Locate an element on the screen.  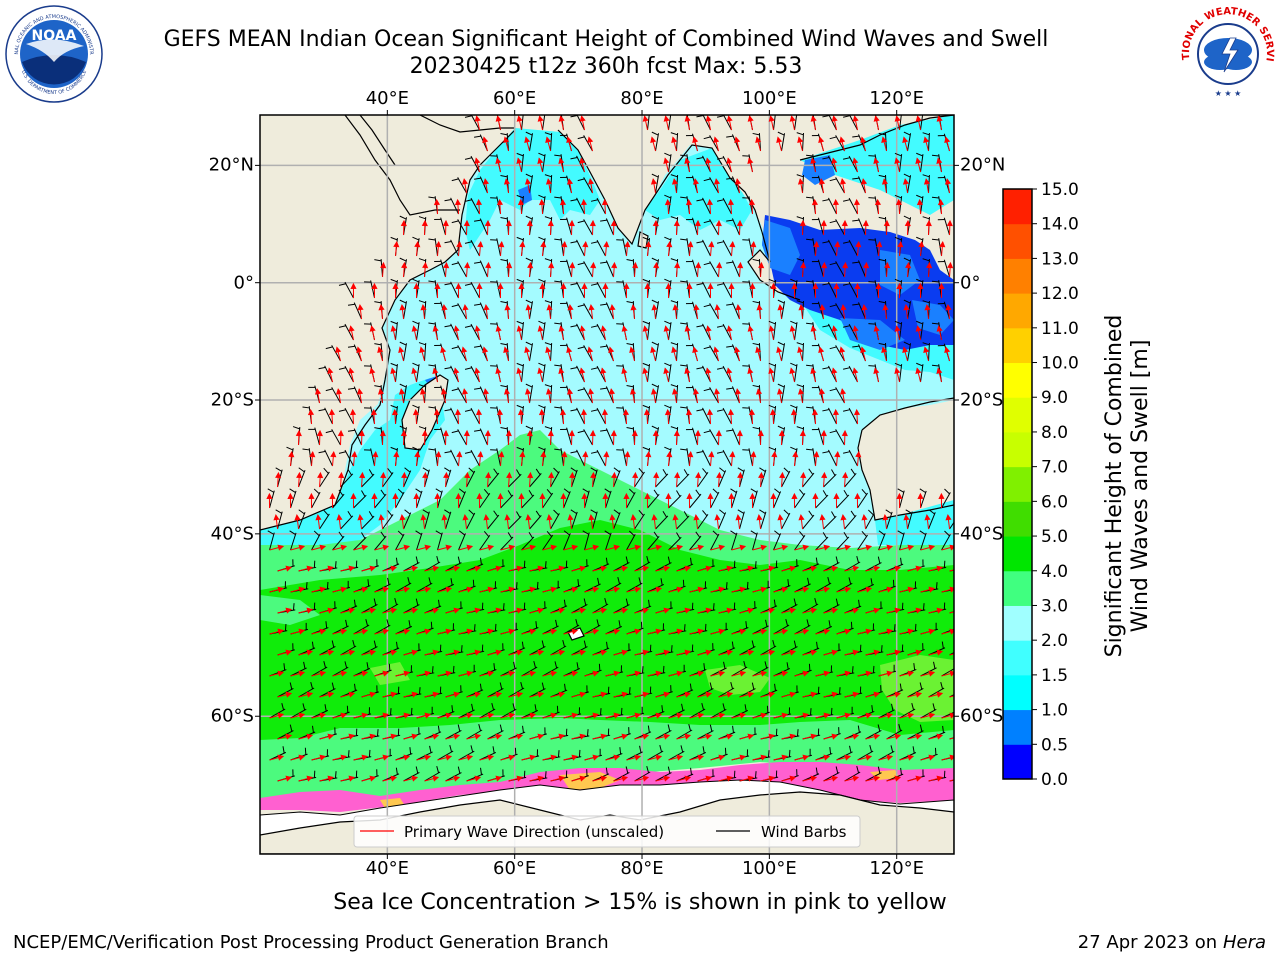
colorbar-swatch is located at coordinates (1017, 241).